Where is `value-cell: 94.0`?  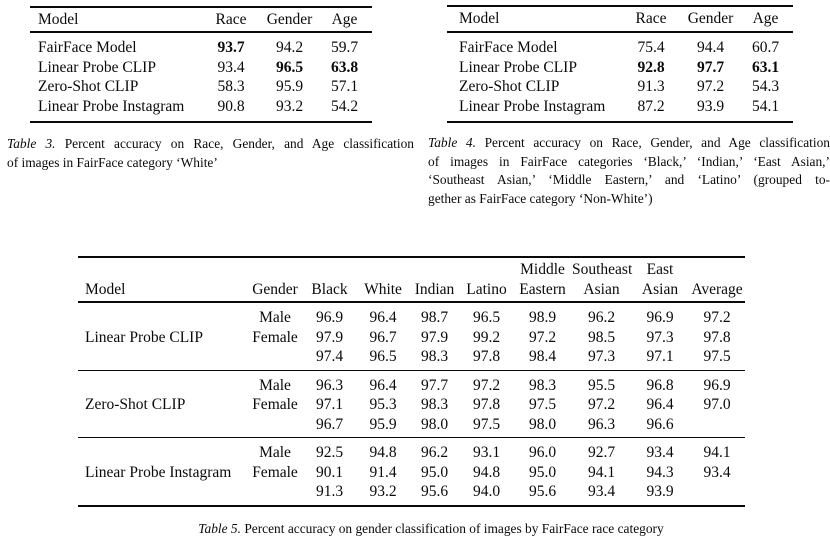
value-cell: 94.0 is located at coordinates (486, 491).